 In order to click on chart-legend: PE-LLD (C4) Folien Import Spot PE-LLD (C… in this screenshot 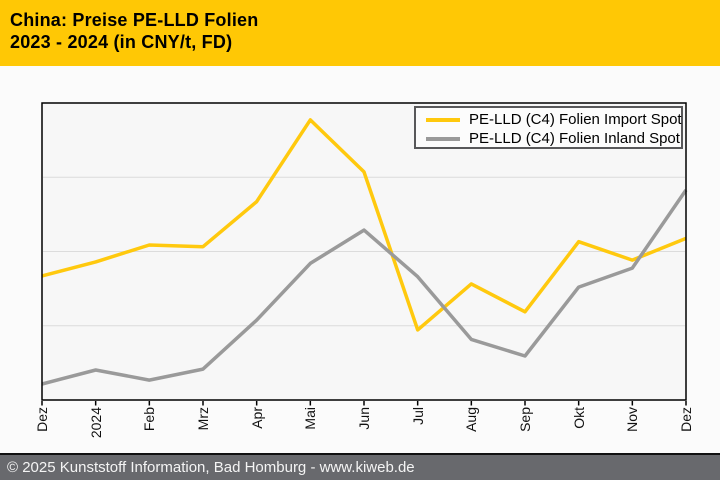, I will do `click(548, 127)`.